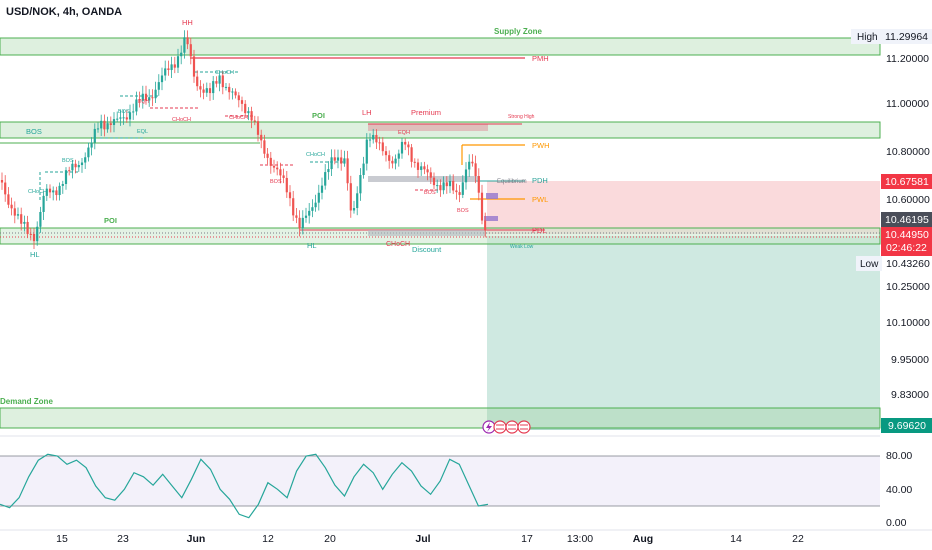 This screenshot has height=550, width=932. I want to click on time-tick: 17, so click(527, 539).